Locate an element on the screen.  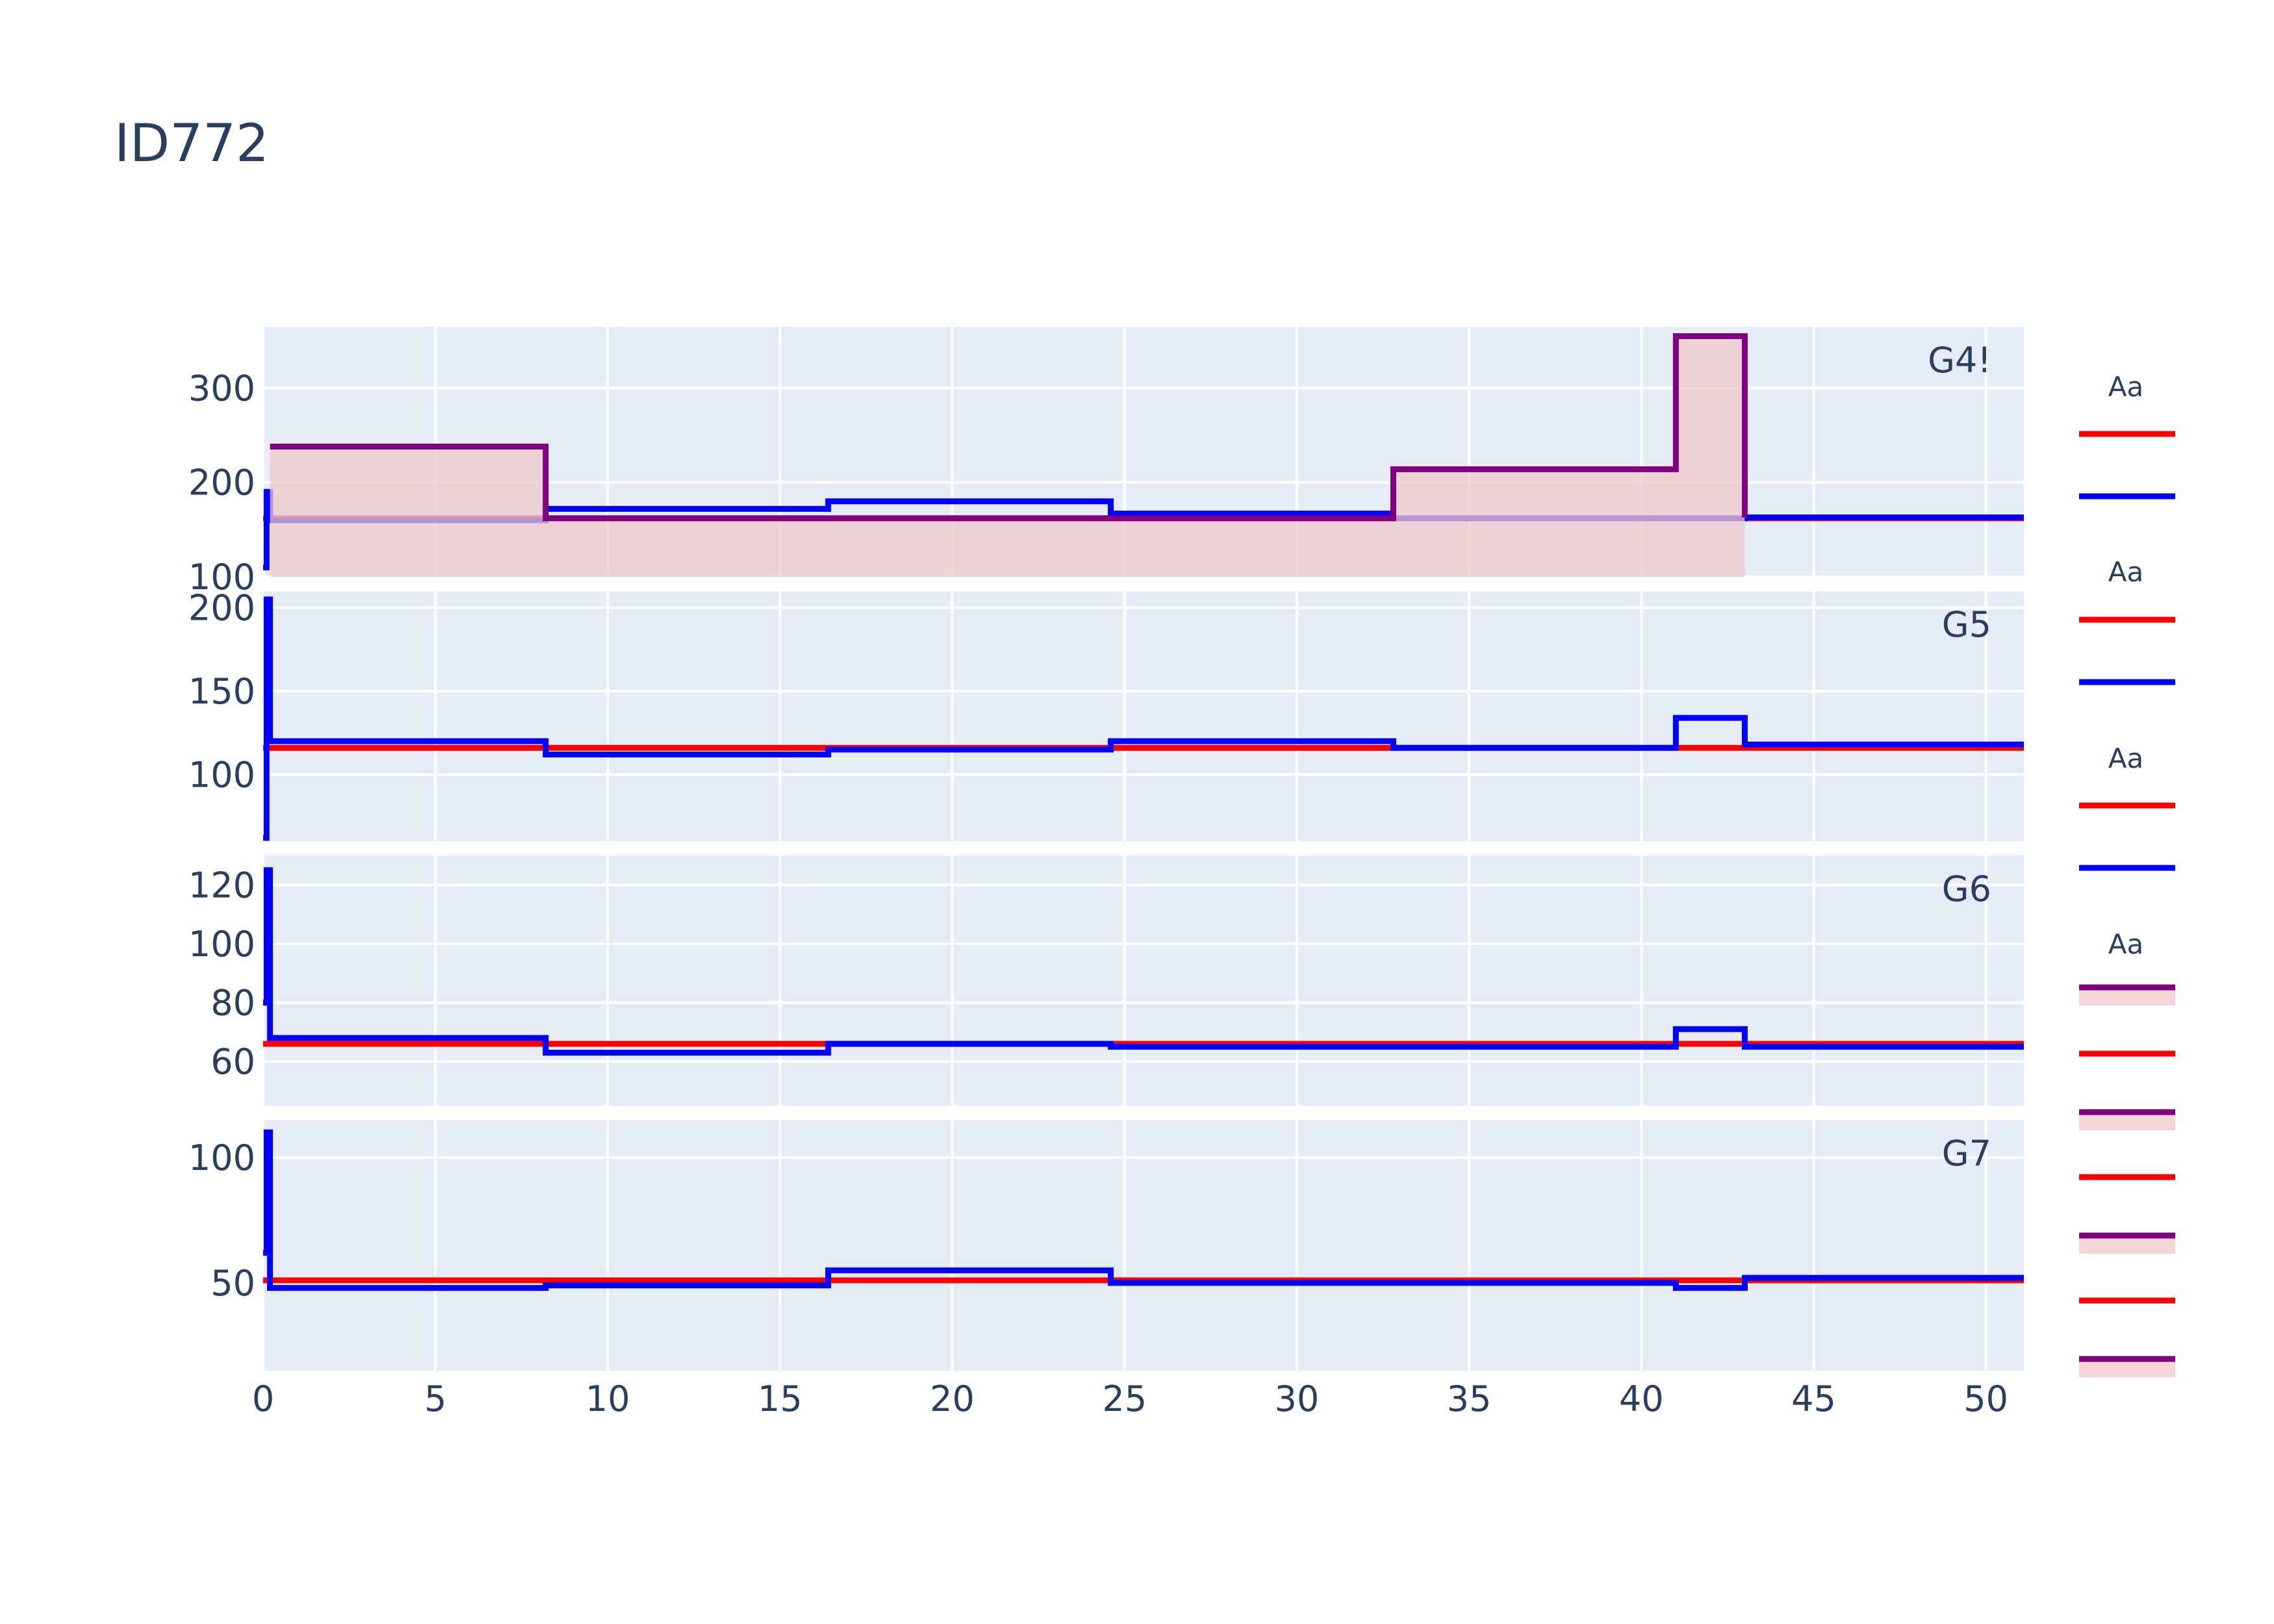
chart-title: ID772 is located at coordinates (191, 143).